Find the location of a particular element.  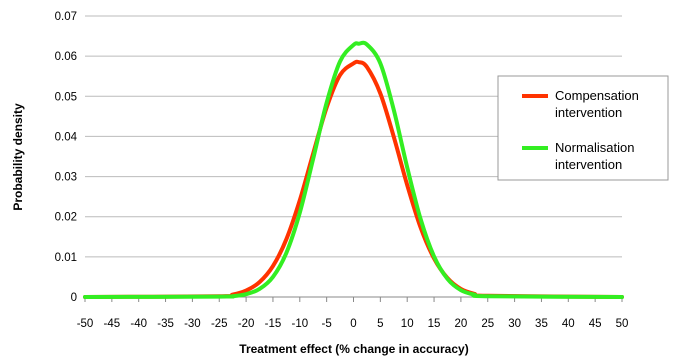

x-tick-label: 45 is located at coordinates (595, 324).